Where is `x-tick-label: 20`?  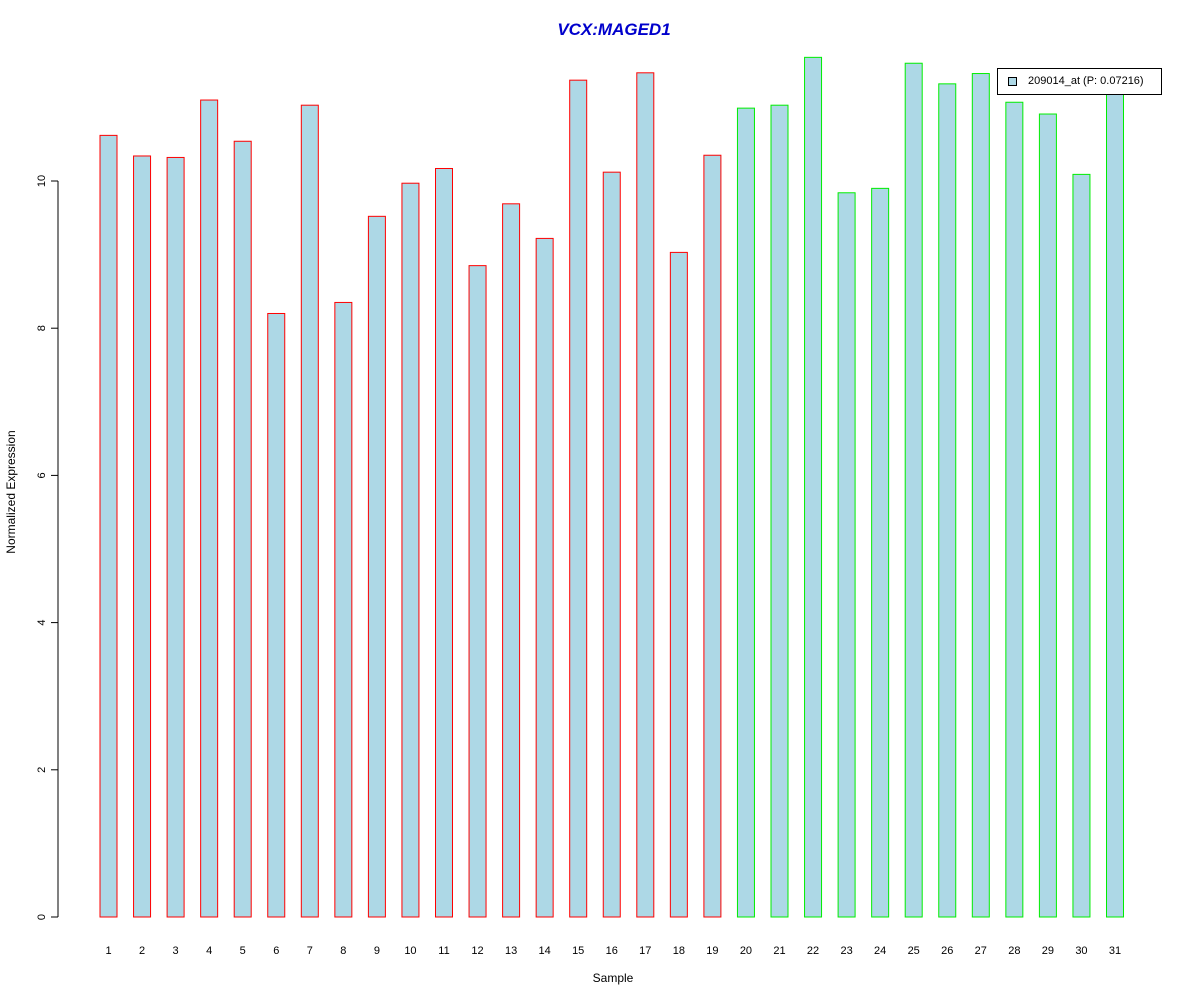 x-tick-label: 20 is located at coordinates (746, 951).